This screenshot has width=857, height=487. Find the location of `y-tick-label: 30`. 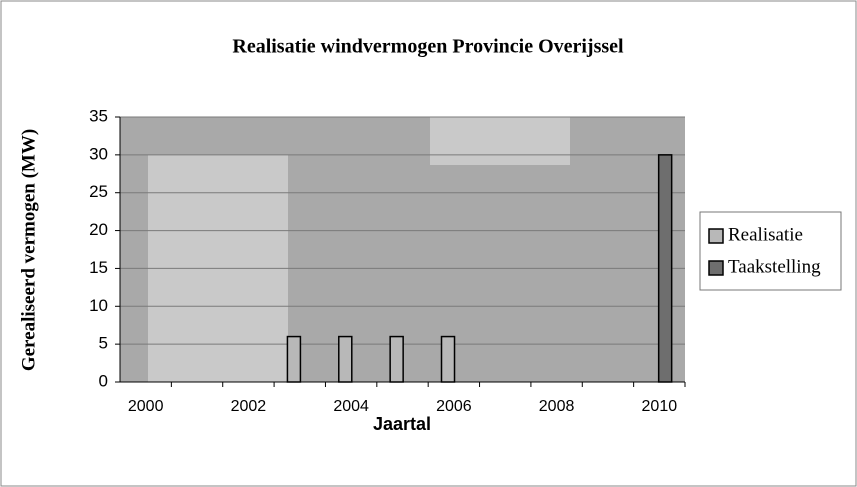

y-tick-label: 30 is located at coordinates (98, 153).